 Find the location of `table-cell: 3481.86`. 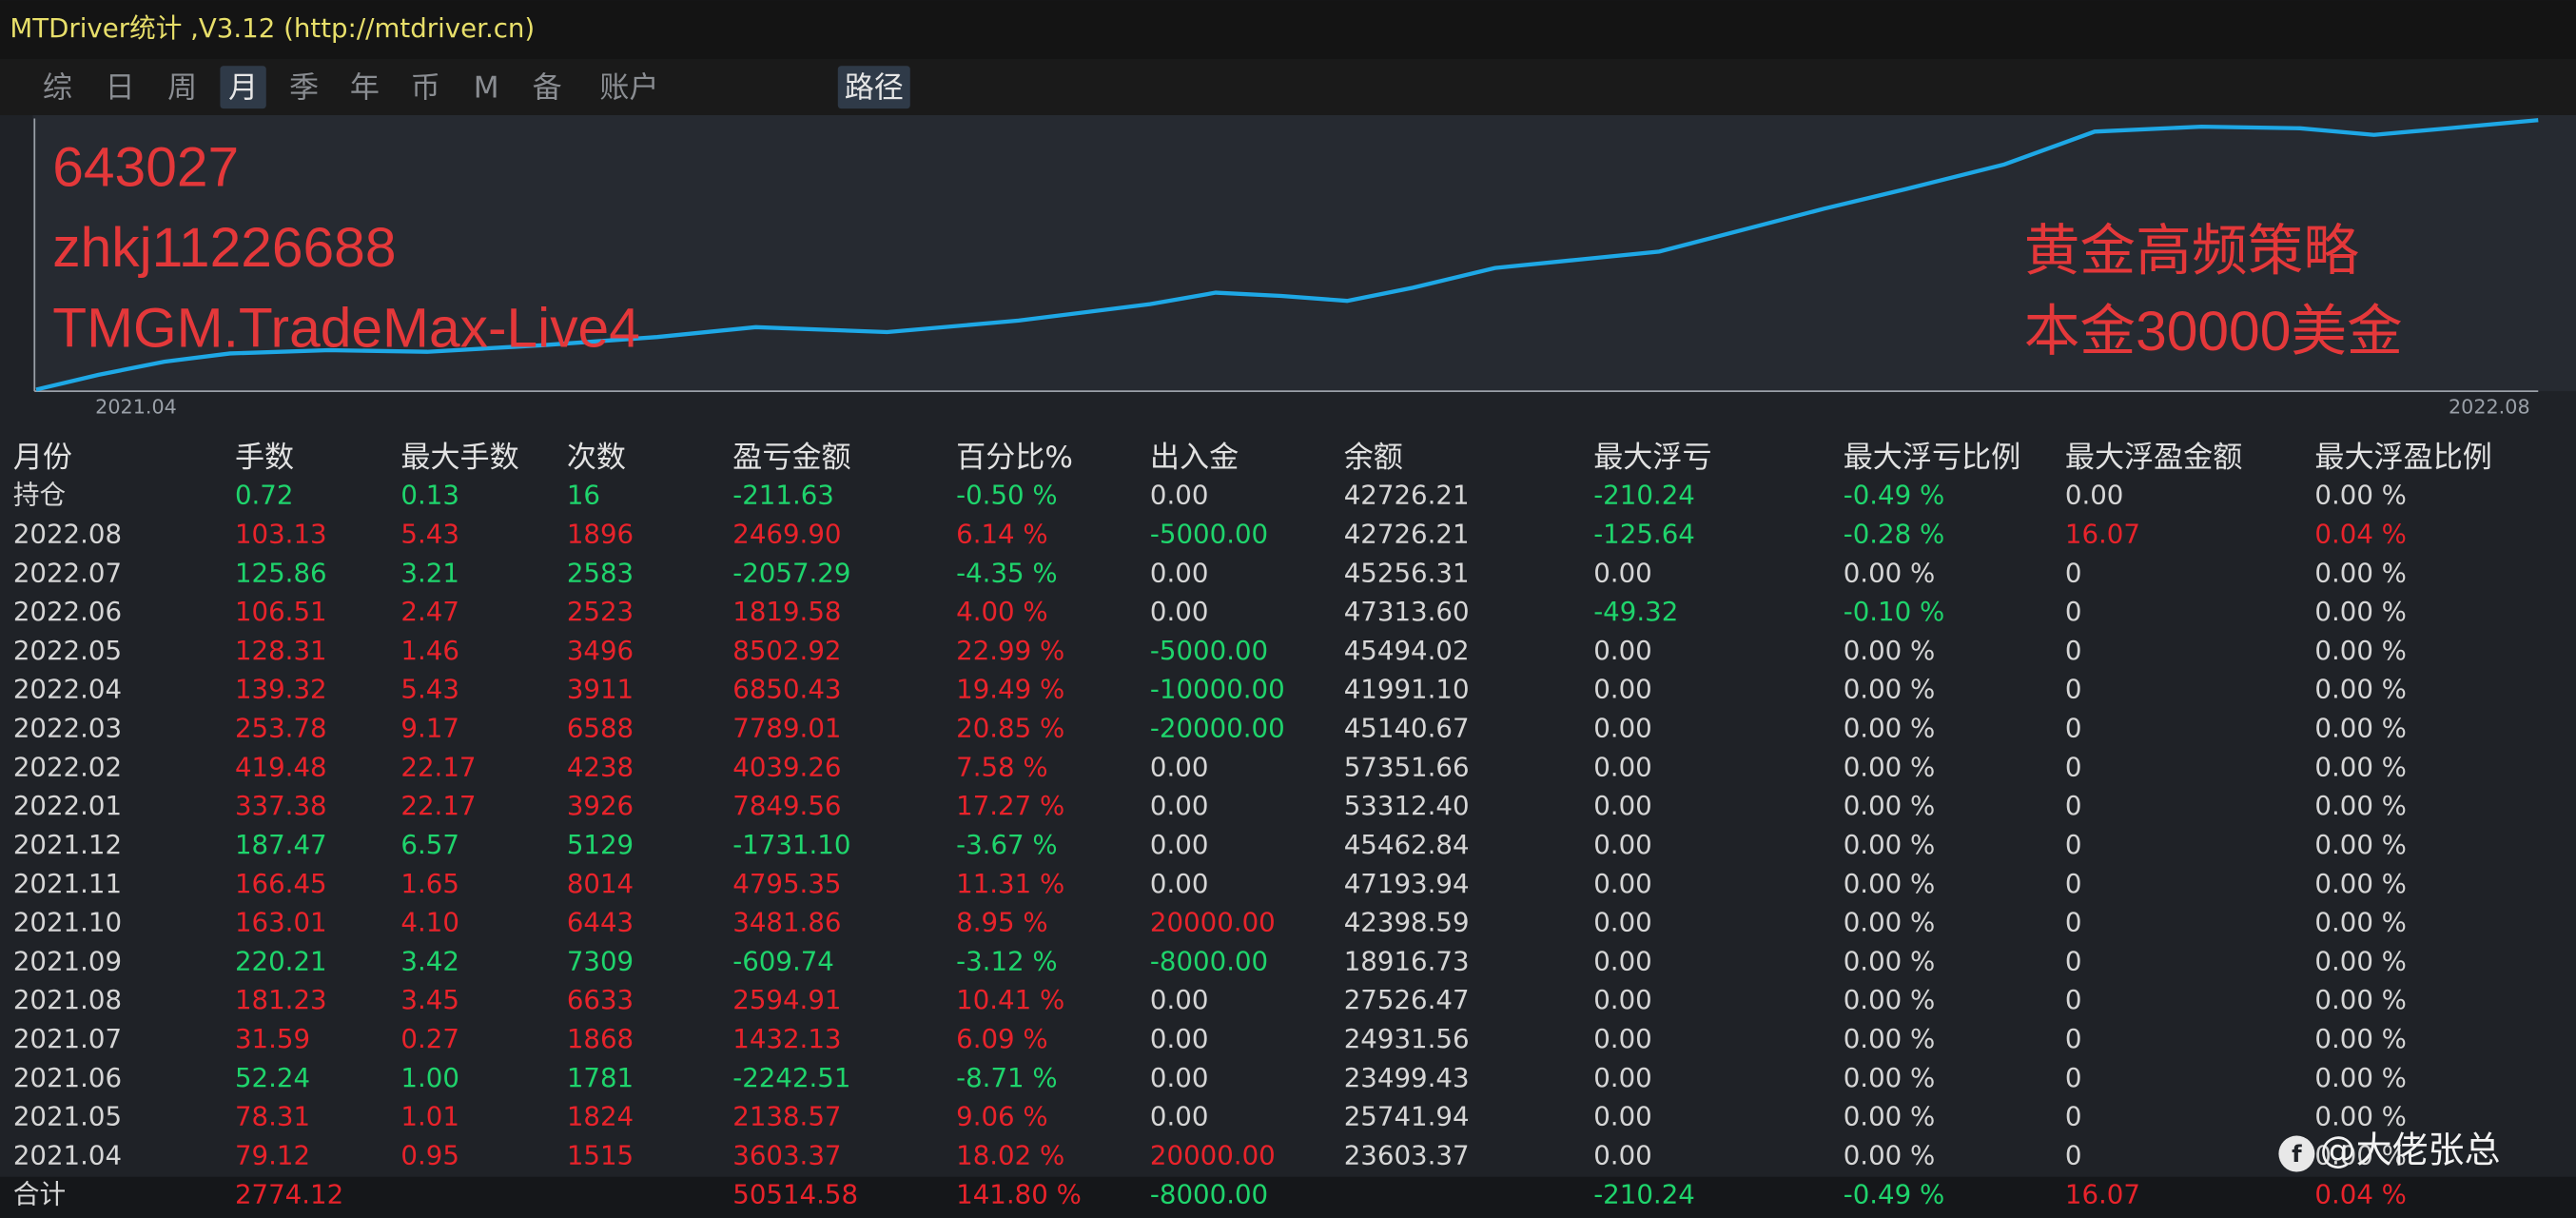

table-cell: 3481.86 is located at coordinates (787, 923).